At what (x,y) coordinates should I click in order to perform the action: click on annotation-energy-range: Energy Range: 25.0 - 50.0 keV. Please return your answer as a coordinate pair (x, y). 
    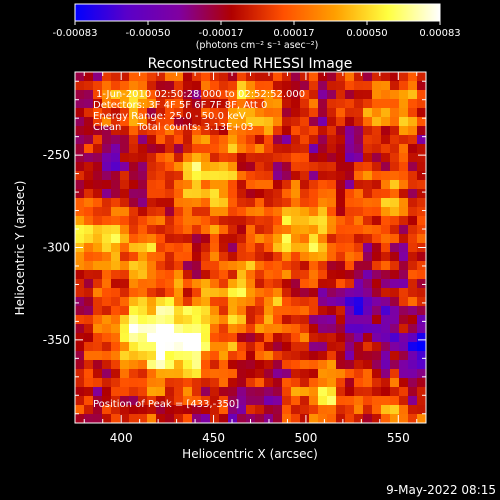
    Looking at the image, I should click on (169, 116).